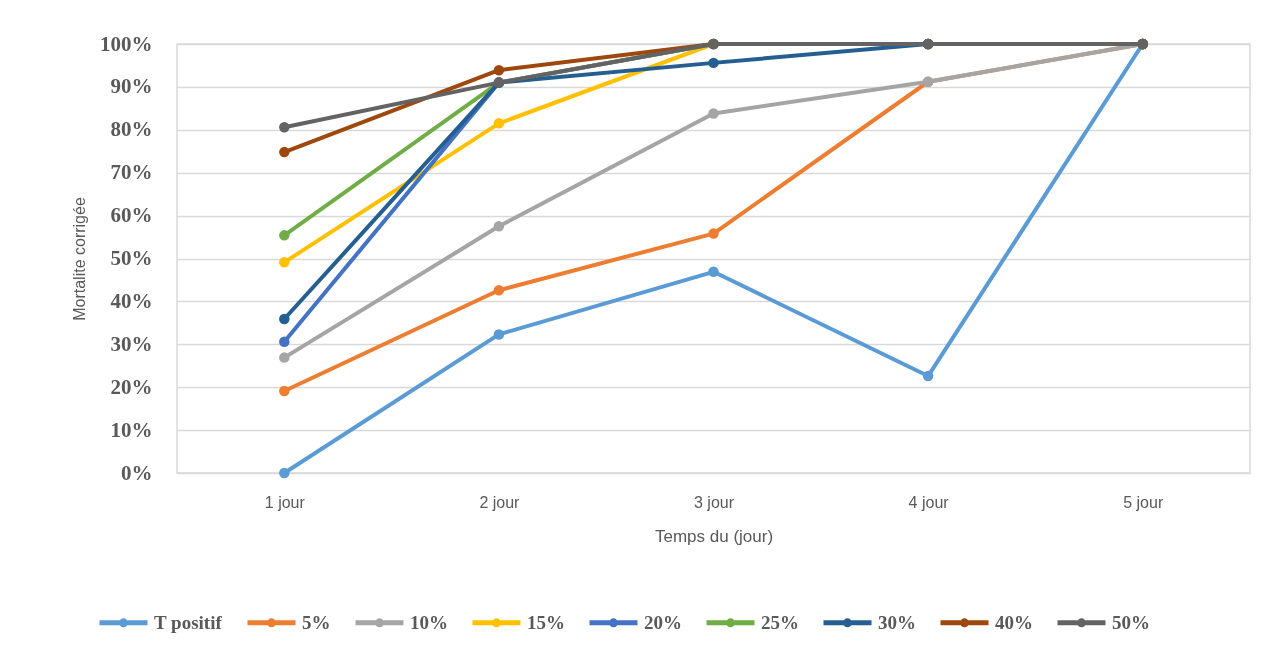 The width and height of the screenshot is (1269, 647). Describe the element at coordinates (1014, 622) in the screenshot. I see `legend-label: 40%` at that location.